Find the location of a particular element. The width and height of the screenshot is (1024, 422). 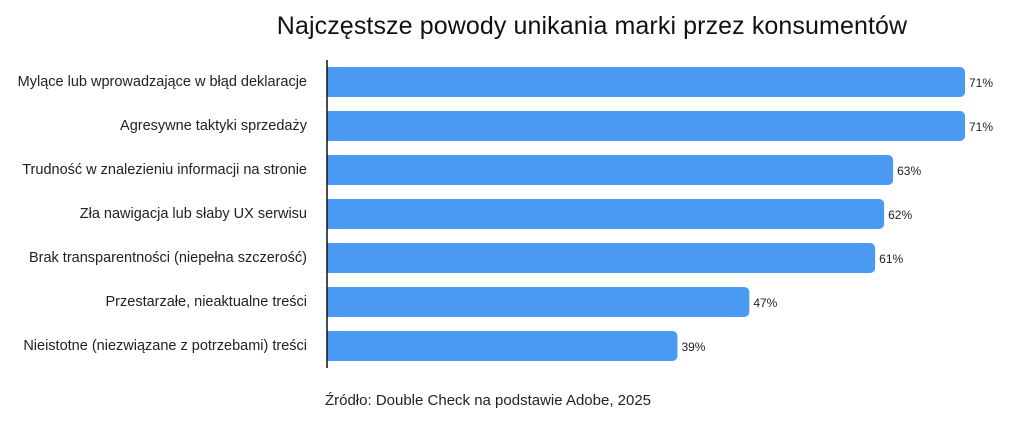

value-label: 39% is located at coordinates (693, 347).